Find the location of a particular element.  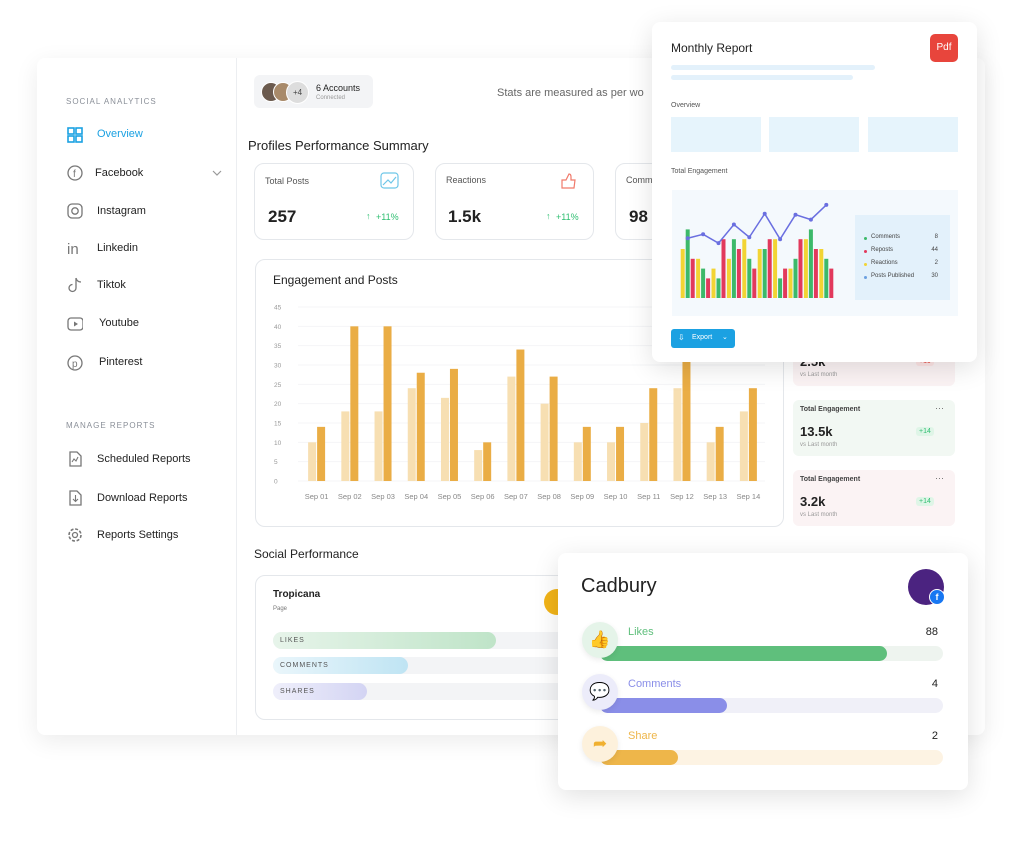

x-tick-label: Sep 08 is located at coordinates (549, 496).